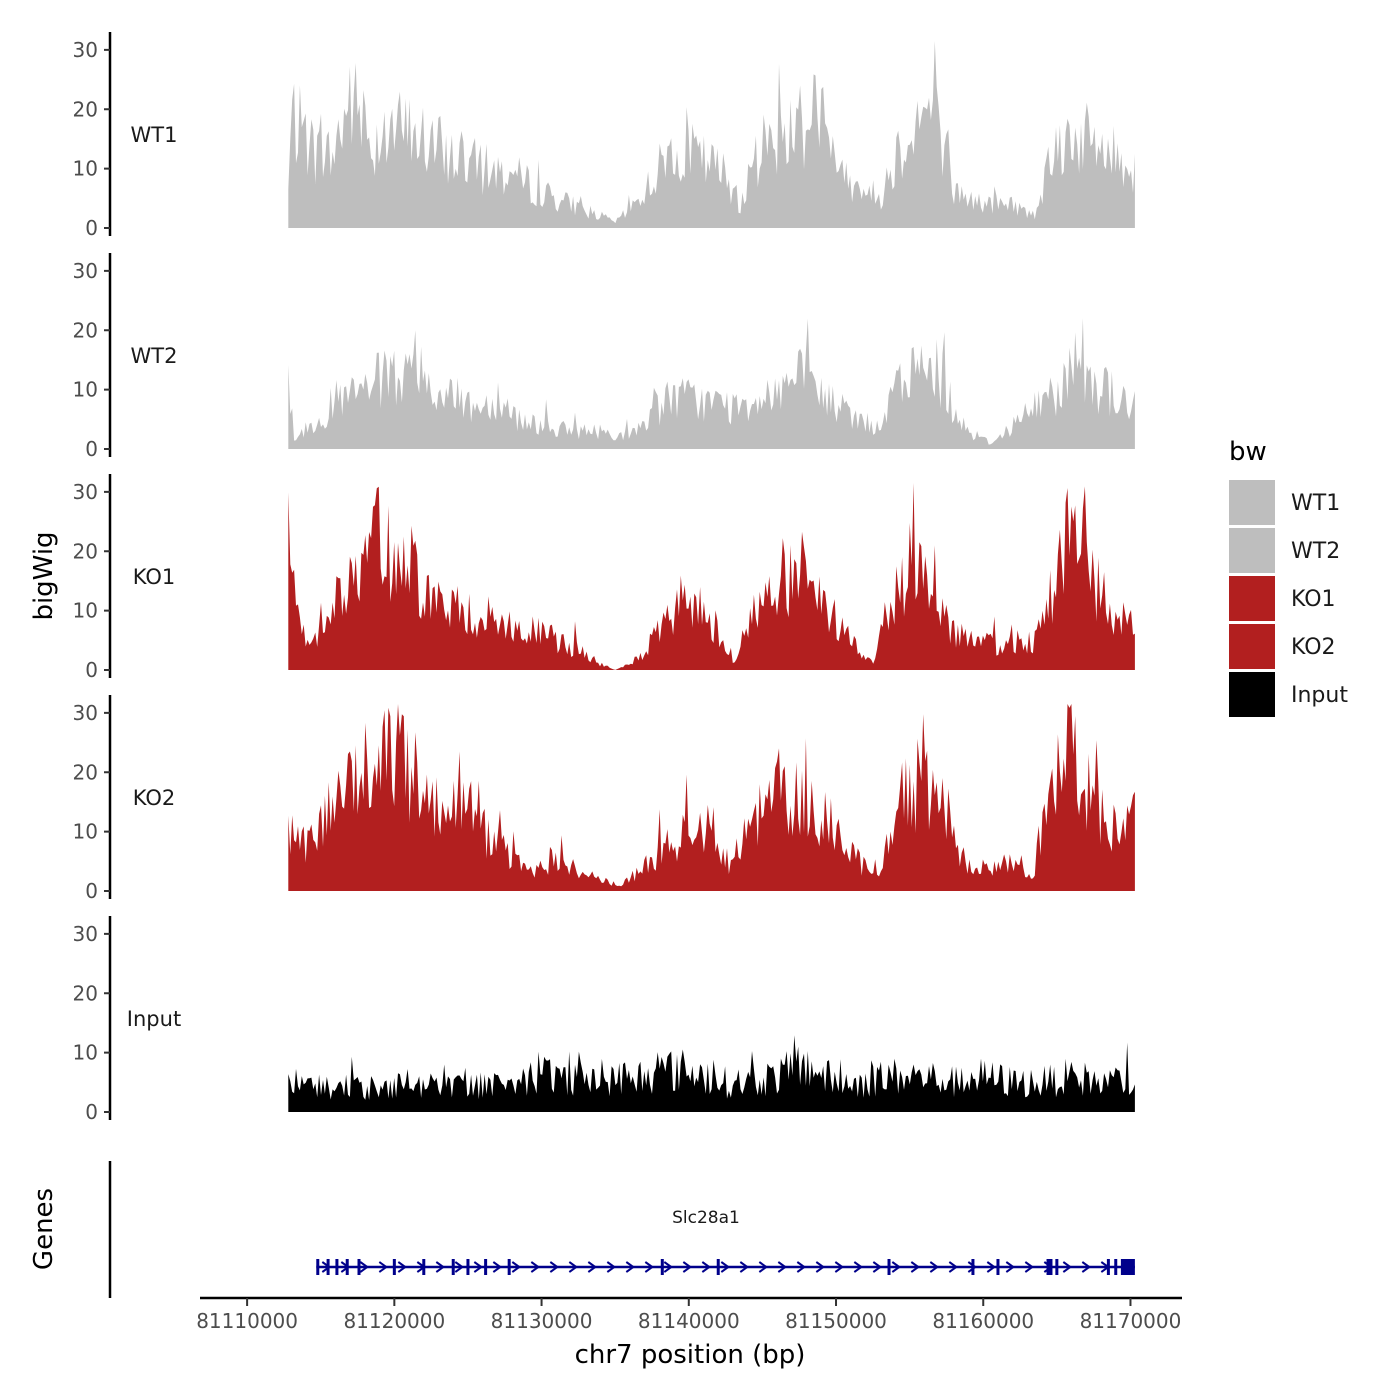 The image size is (1400, 1400). What do you see at coordinates (711, 1073) in the screenshot?
I see `signal-area-input` at bounding box center [711, 1073].